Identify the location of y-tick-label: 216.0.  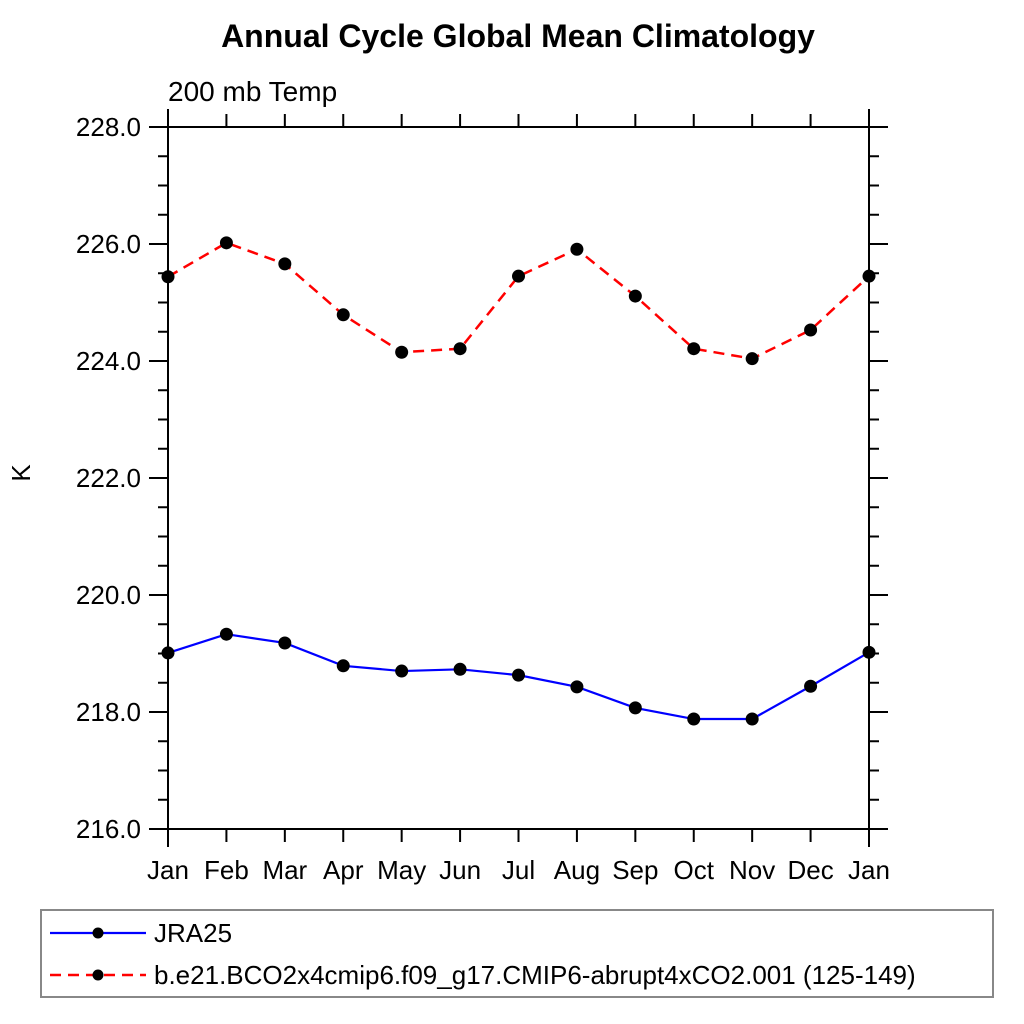
(108, 829).